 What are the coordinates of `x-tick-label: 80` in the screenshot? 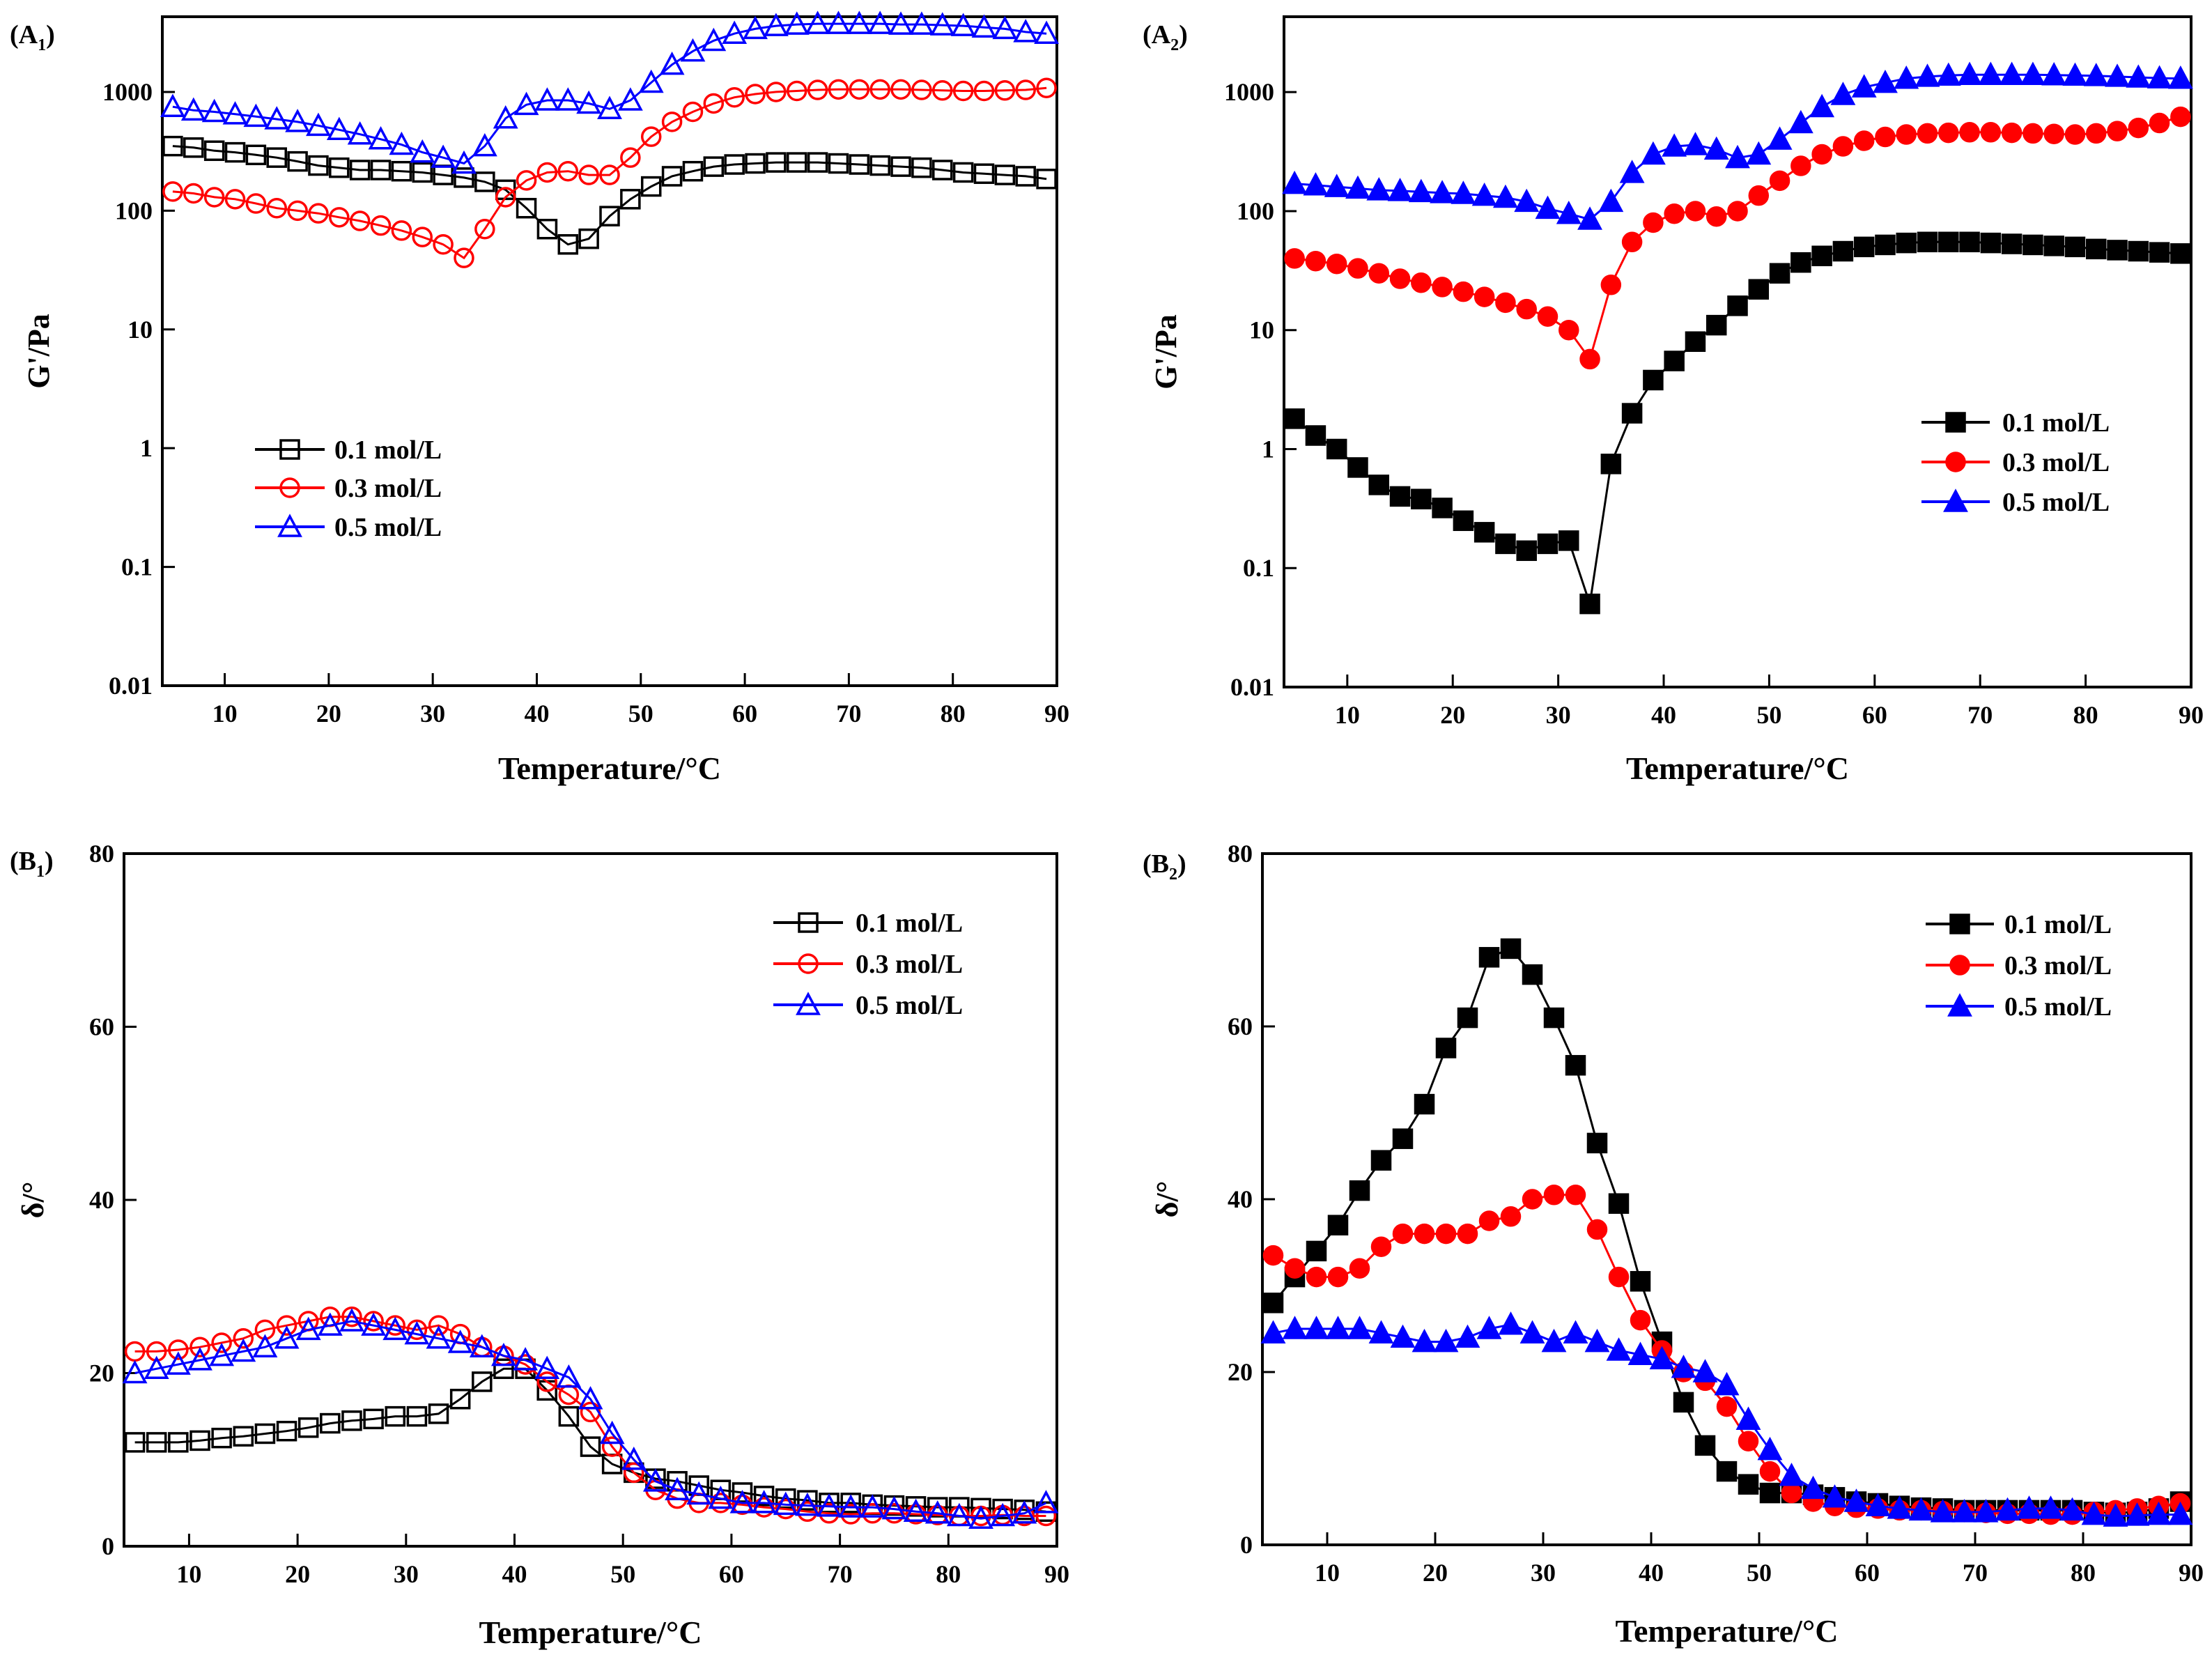 It's located at (2083, 1573).